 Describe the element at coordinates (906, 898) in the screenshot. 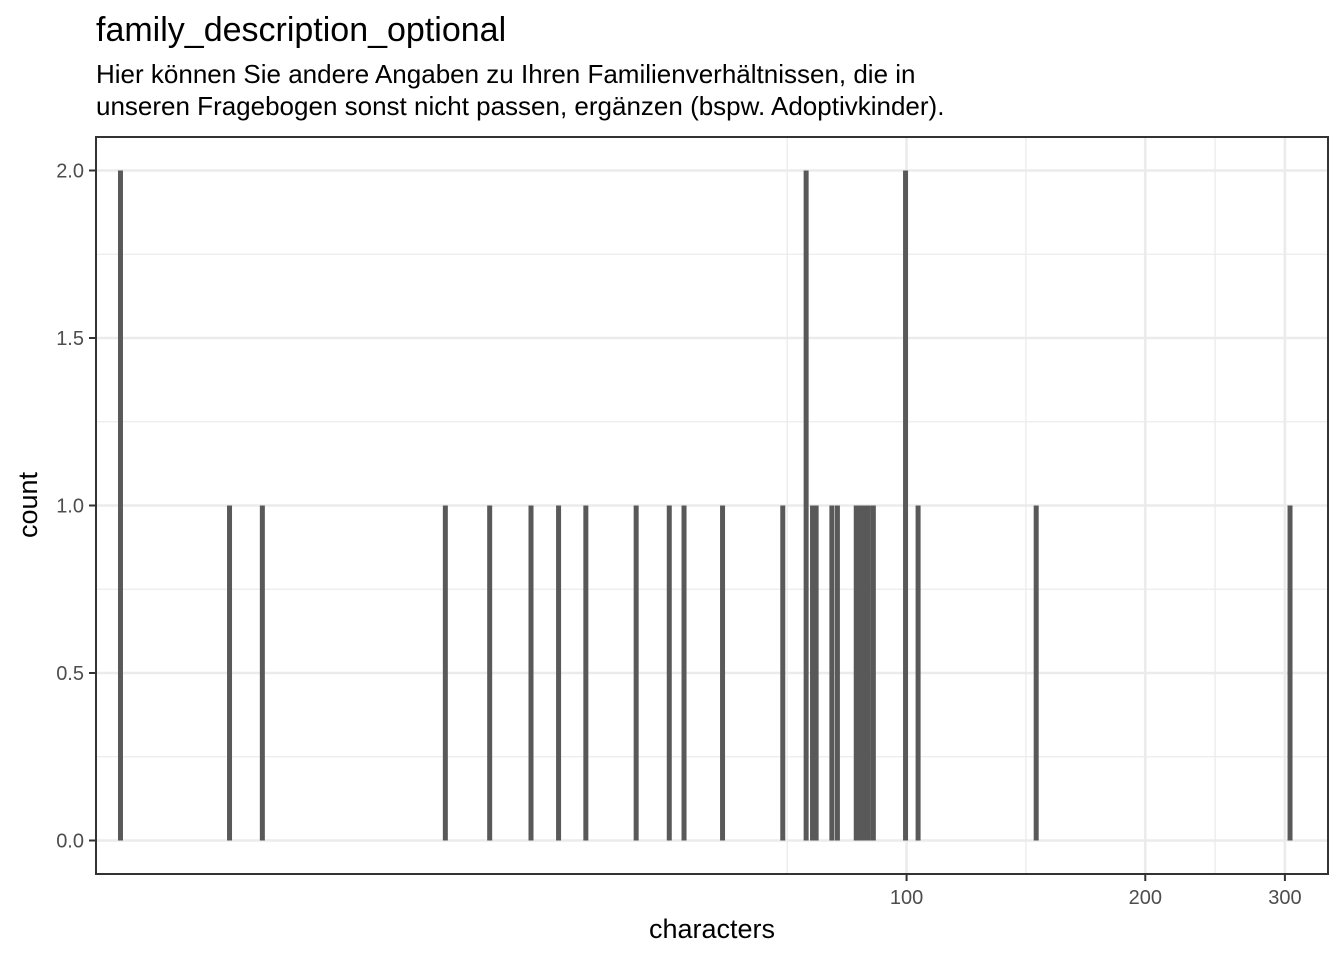

I see `x-tick-label: 100` at that location.